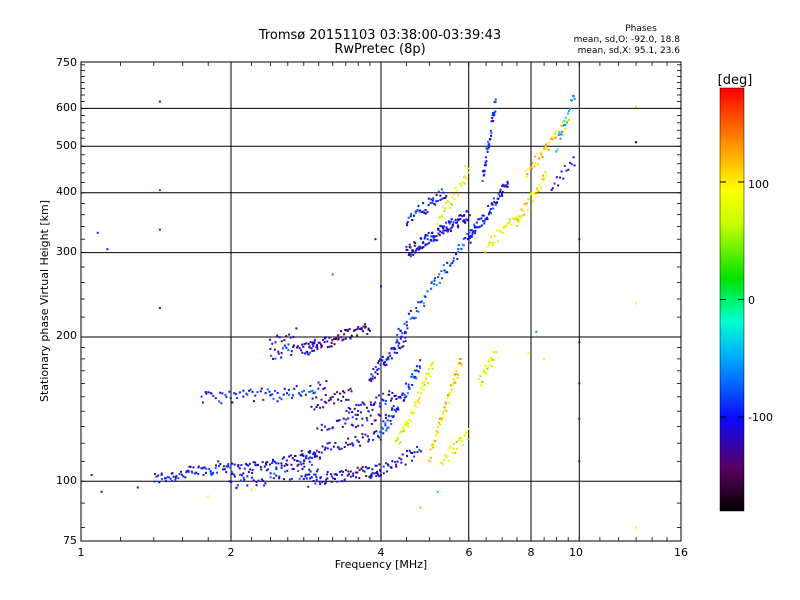 The image size is (800, 600). I want to click on chart-title: Tromsø 20151103 03:38:00-03:39:43, so click(379, 35).